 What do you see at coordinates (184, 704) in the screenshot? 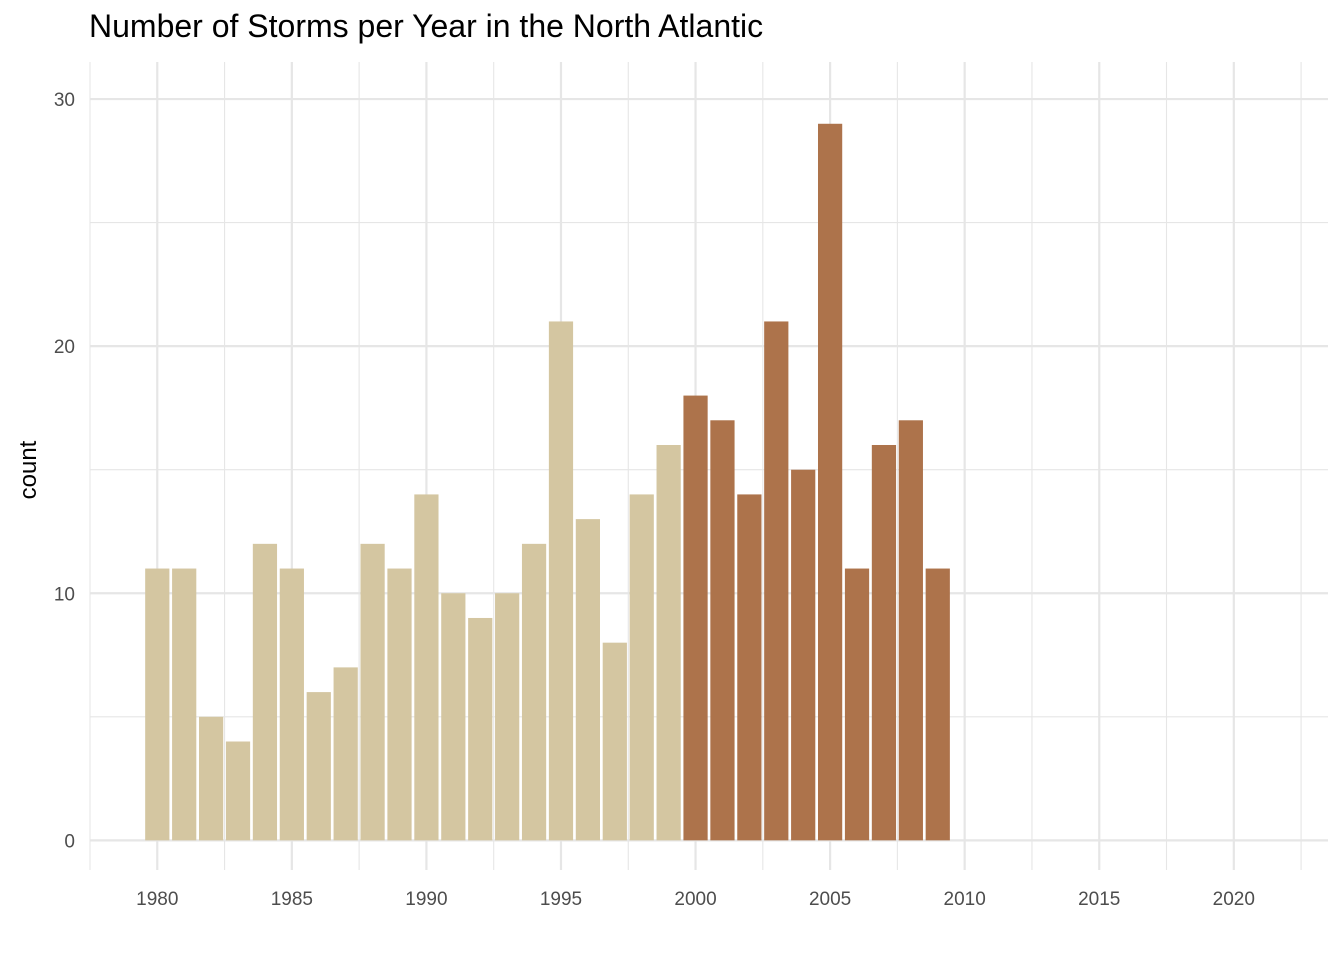
I see `bar-1981` at bounding box center [184, 704].